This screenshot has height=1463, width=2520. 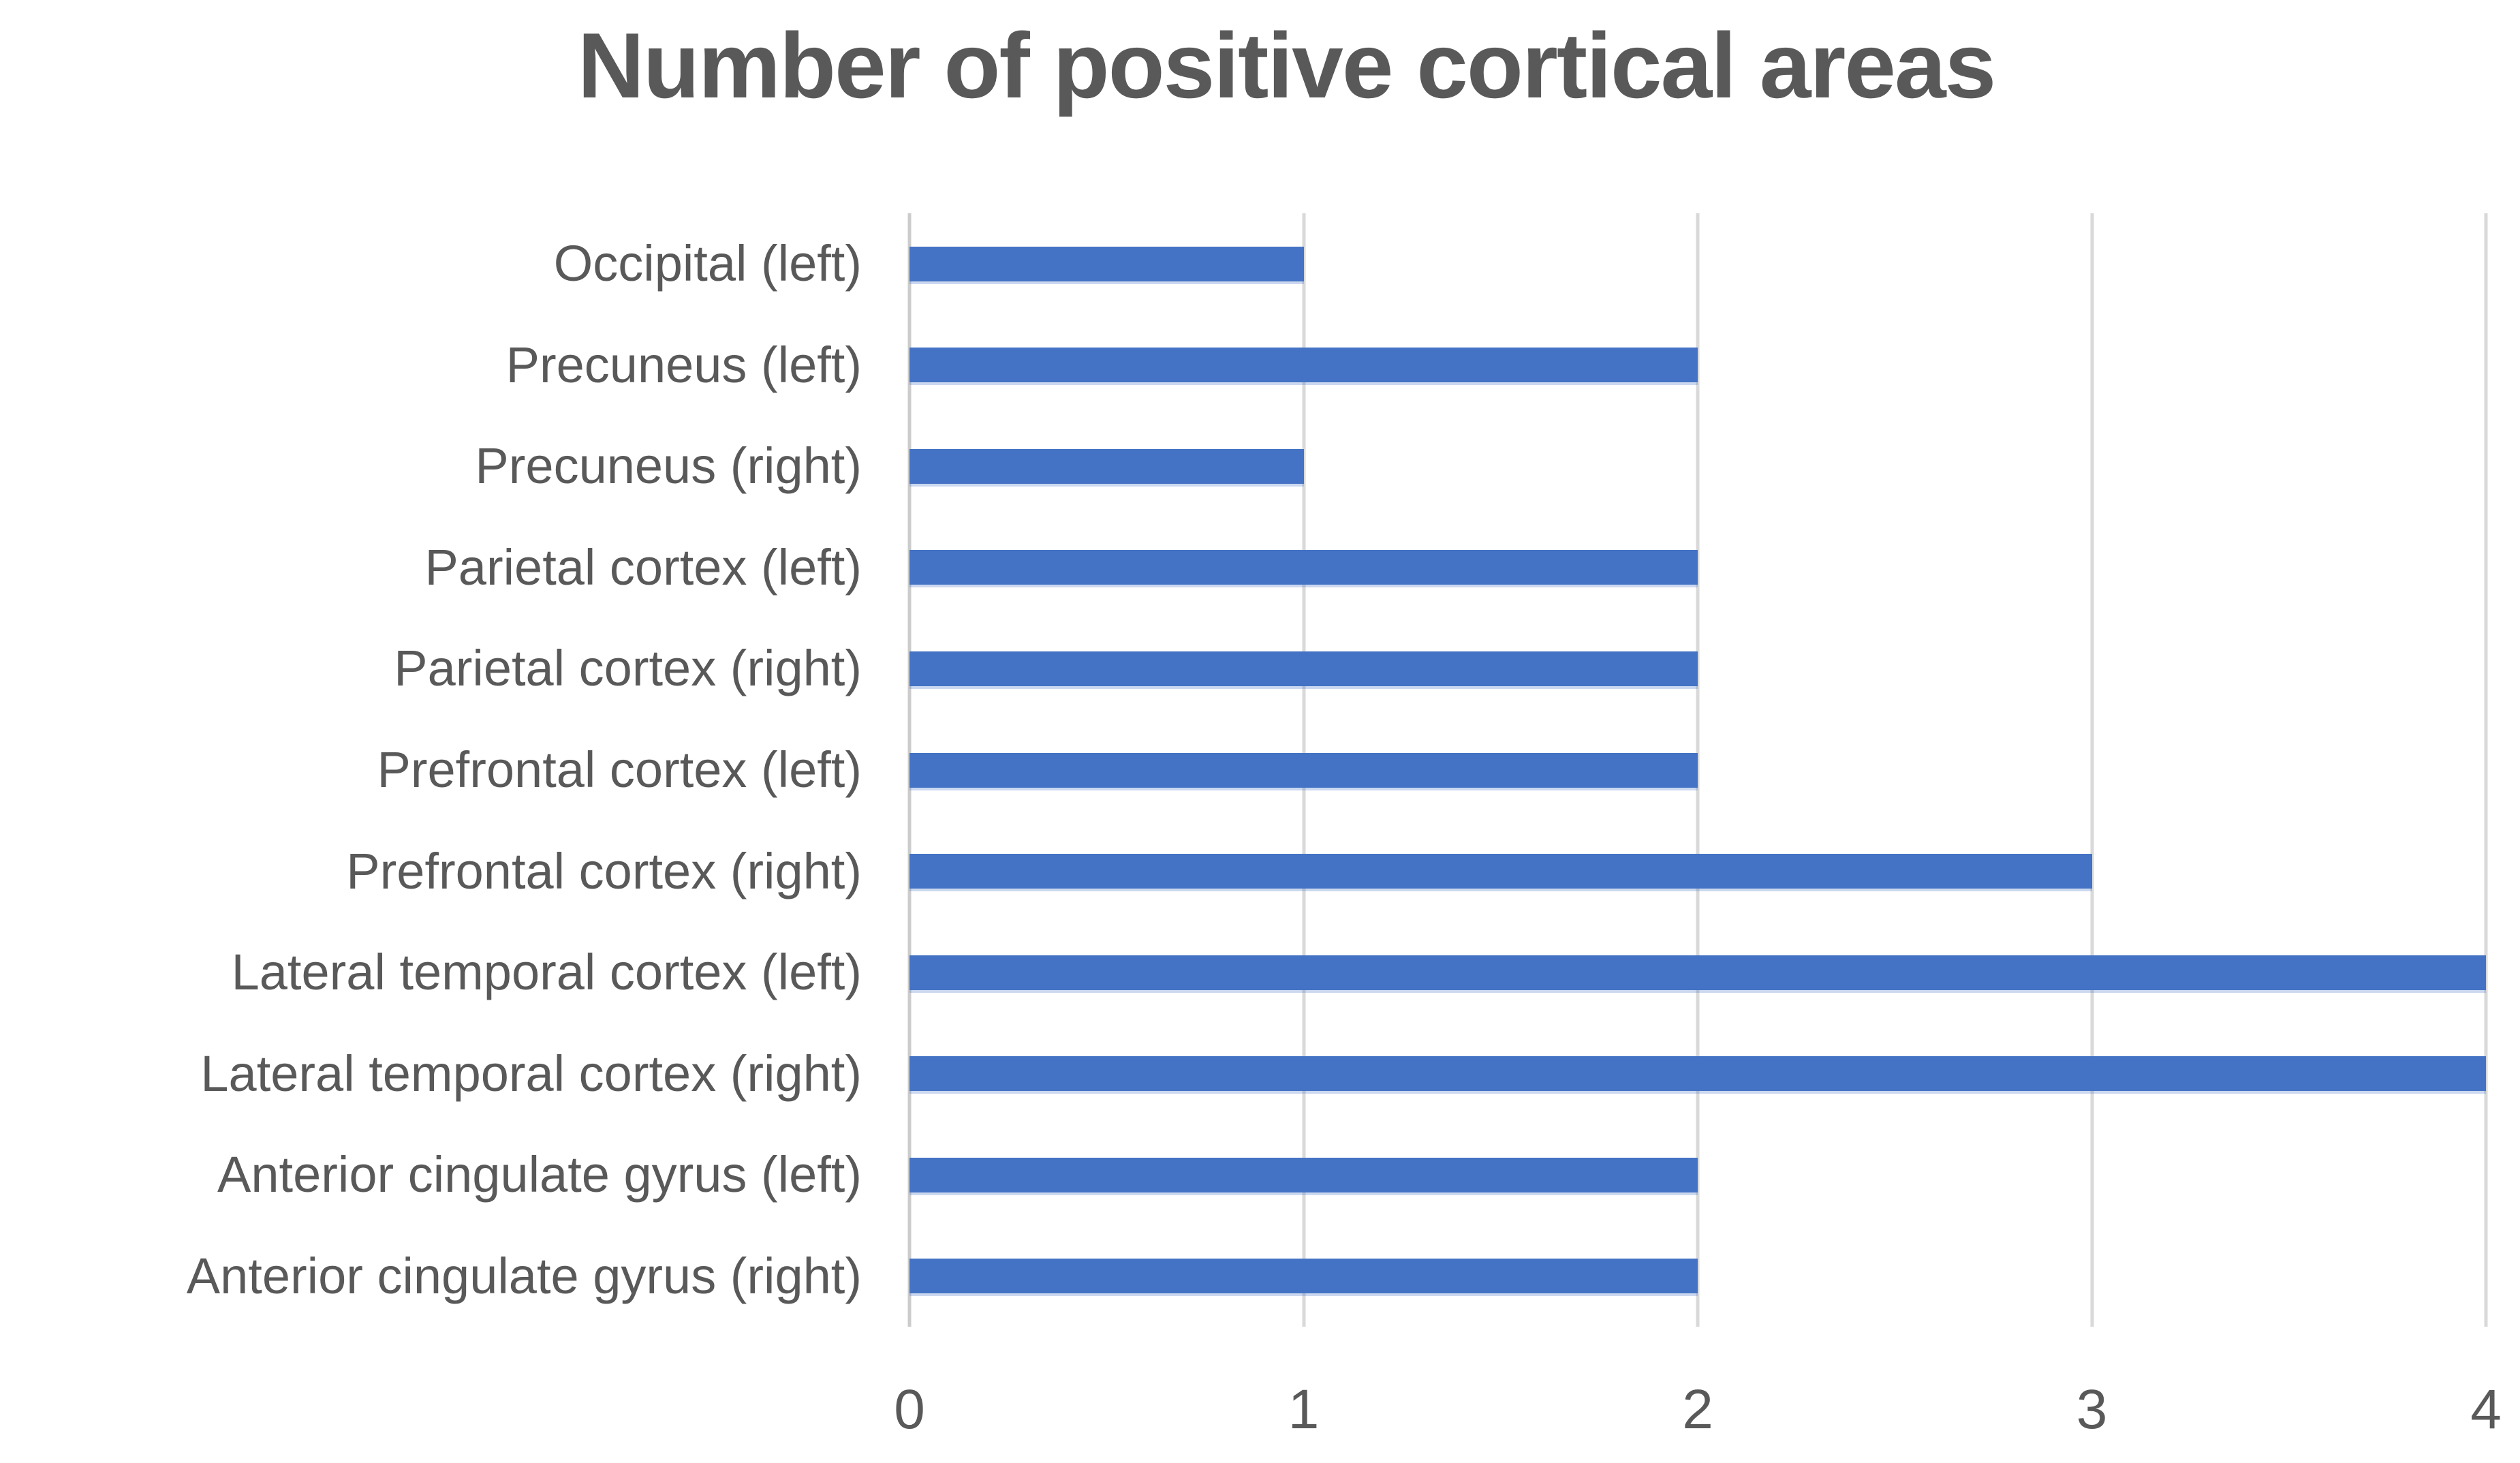 I want to click on x-tick-label-2: 2, so click(x=1697, y=1410).